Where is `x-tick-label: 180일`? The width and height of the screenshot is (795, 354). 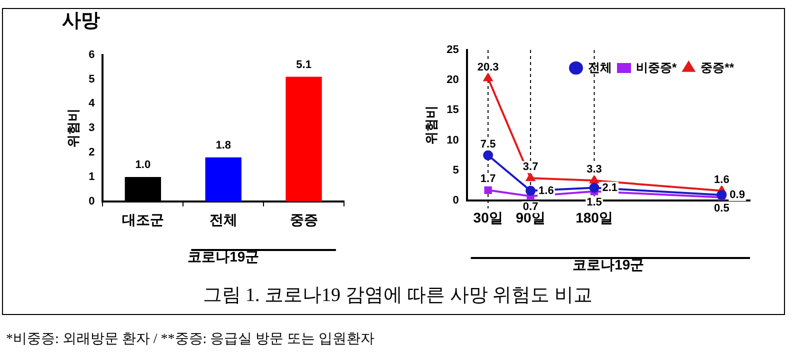 x-tick-label: 180일 is located at coordinates (594, 218).